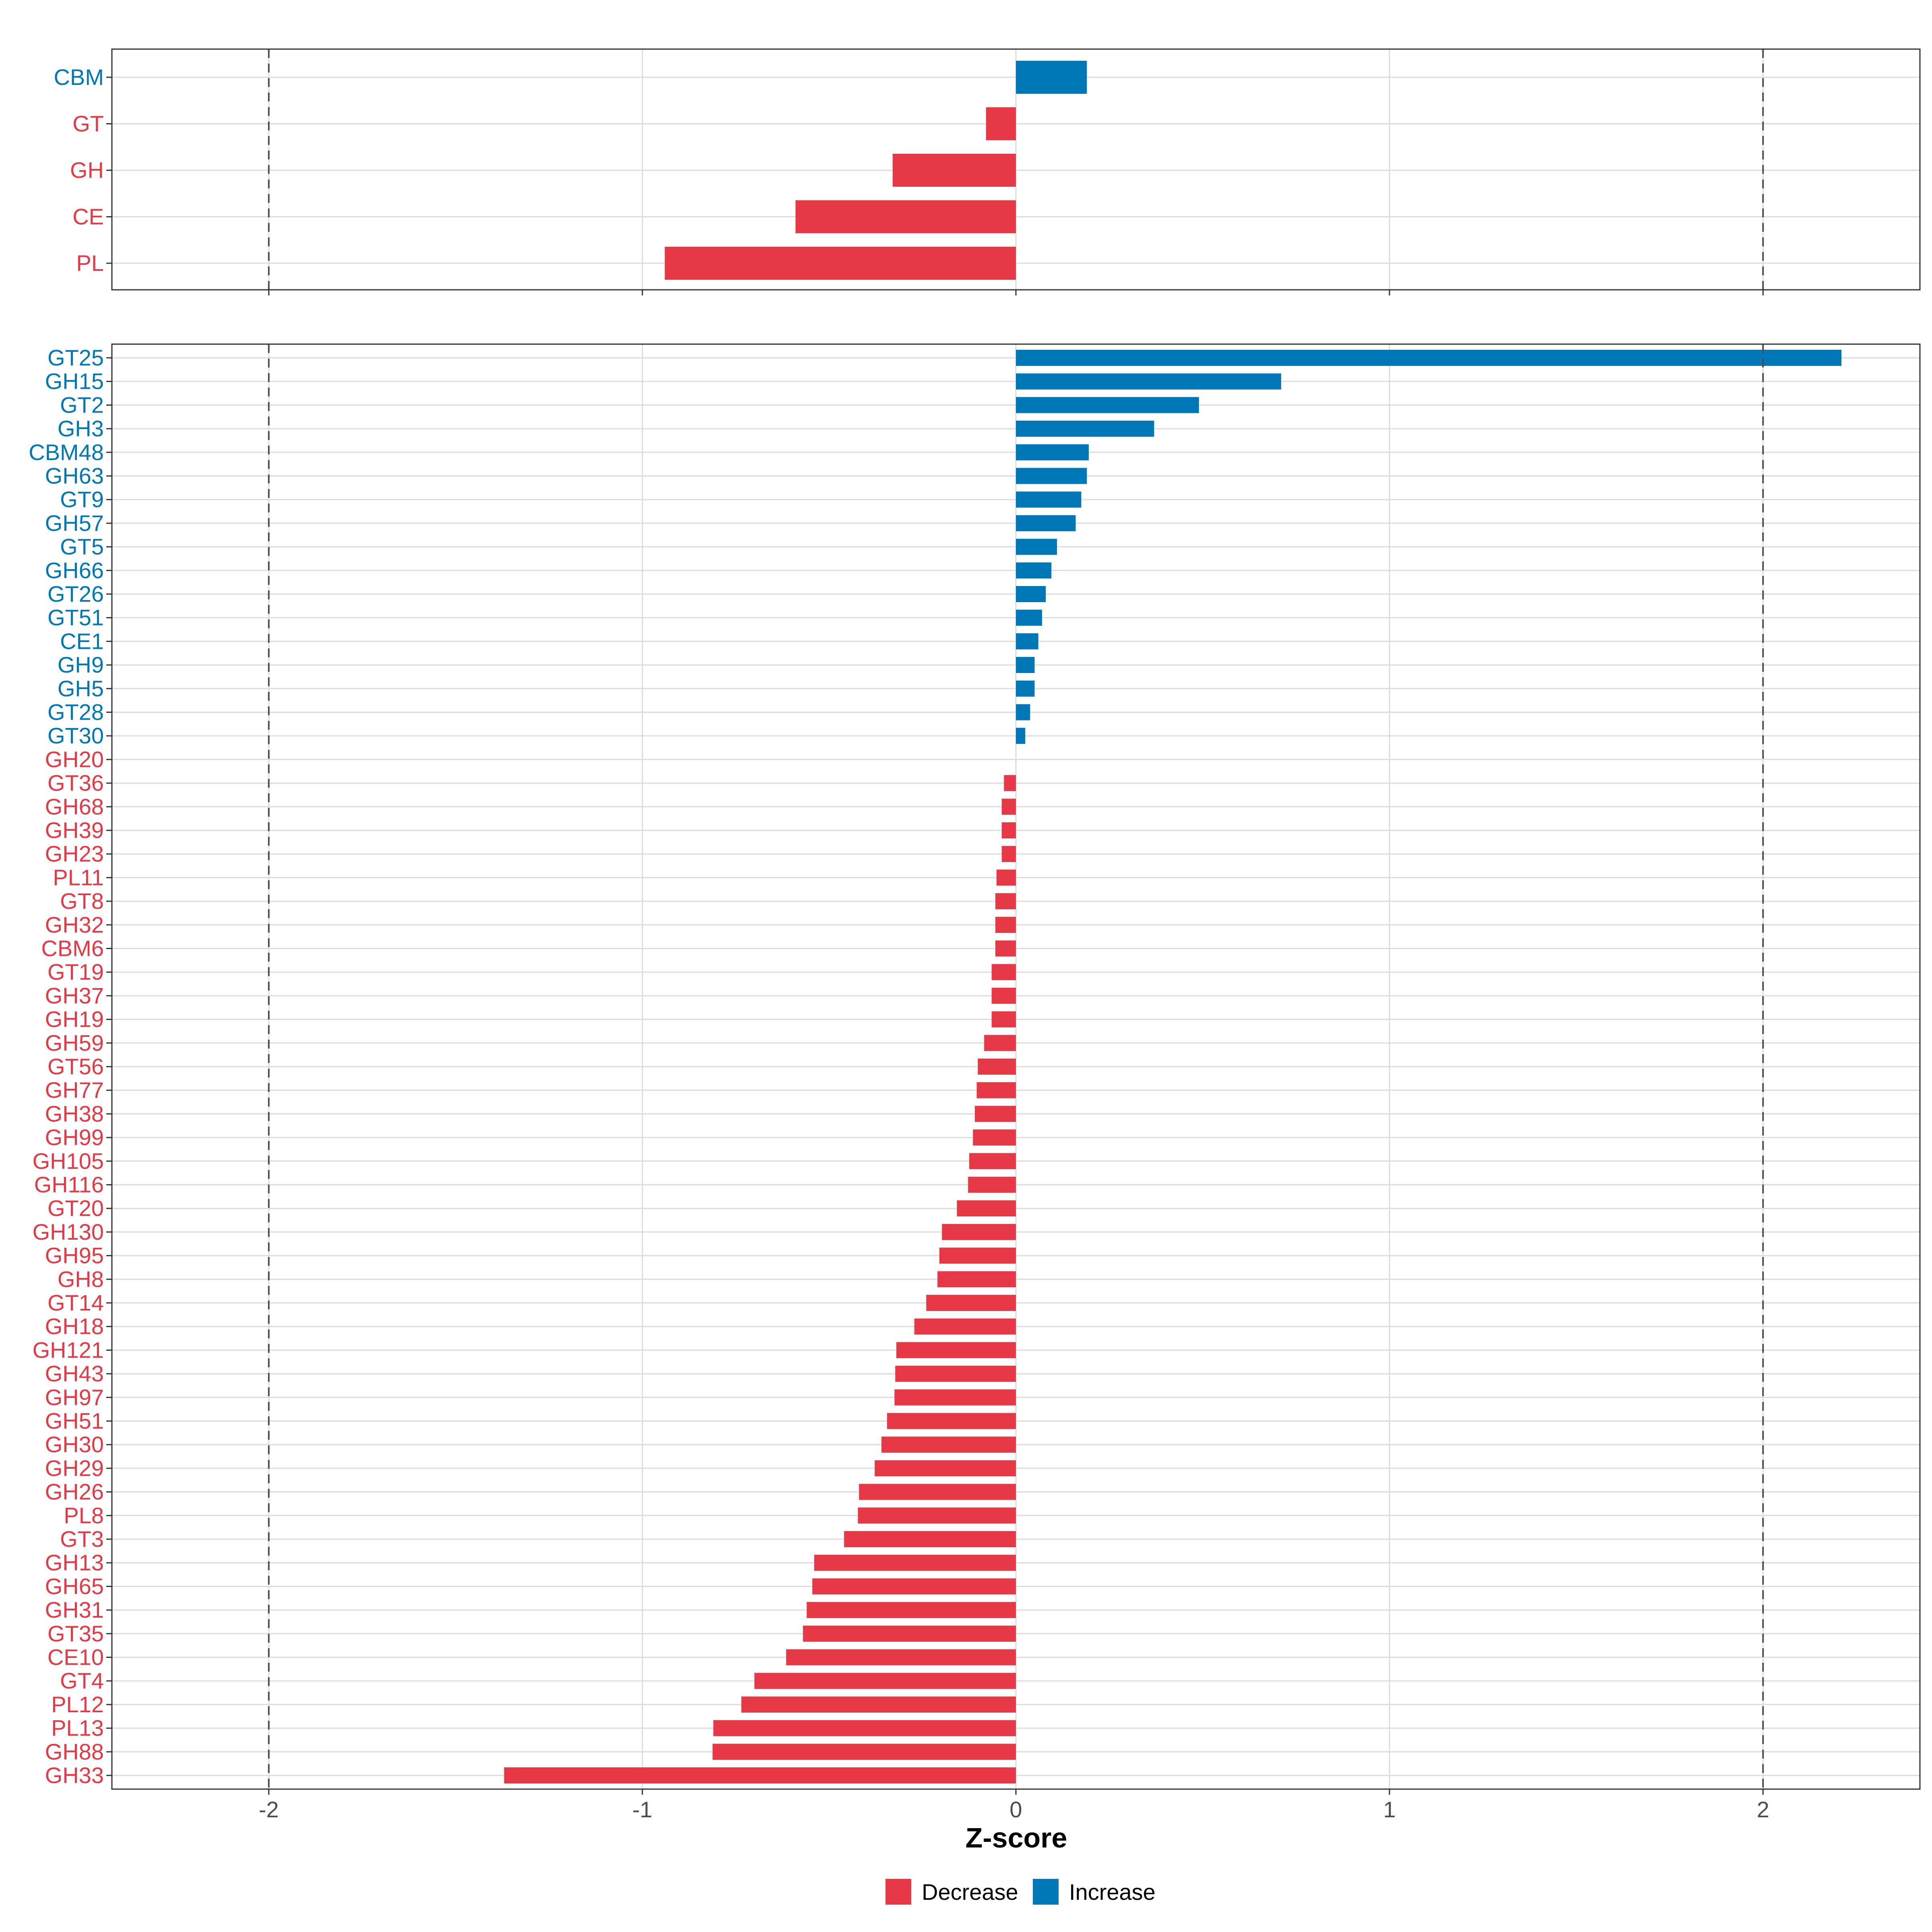 This screenshot has height=1932, width=1932. I want to click on bar-gt4, so click(885, 1681).